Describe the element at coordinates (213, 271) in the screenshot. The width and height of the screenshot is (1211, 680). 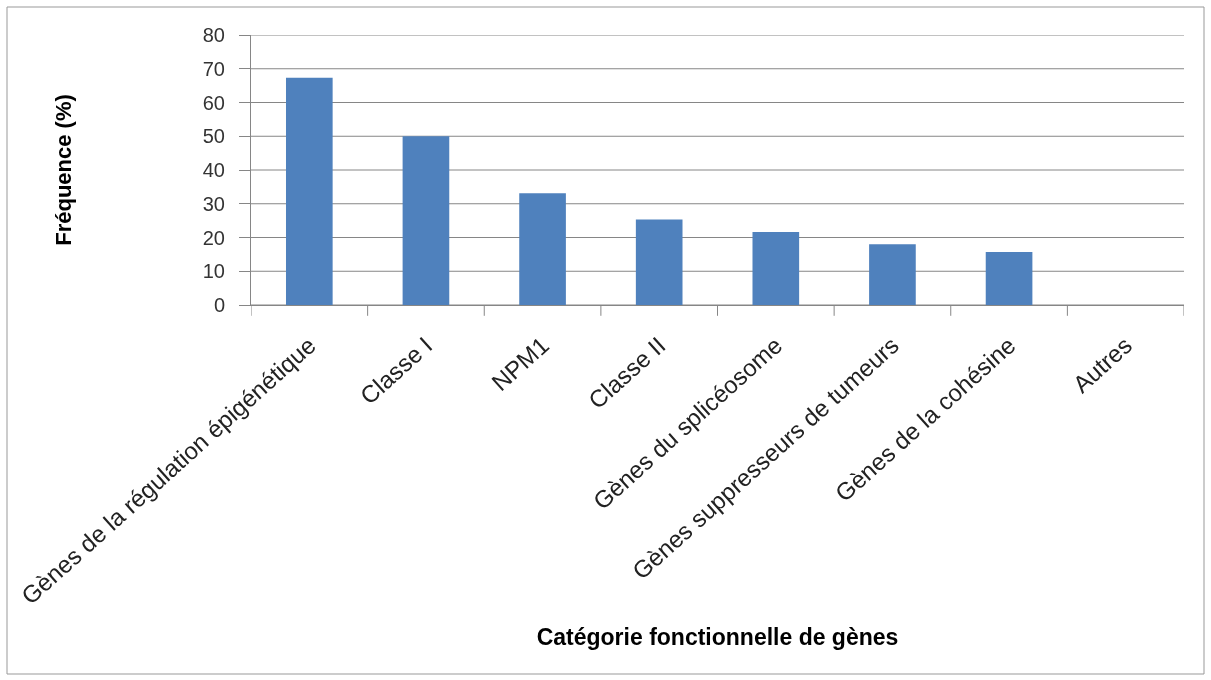
I see `y-tick-label: 10` at that location.